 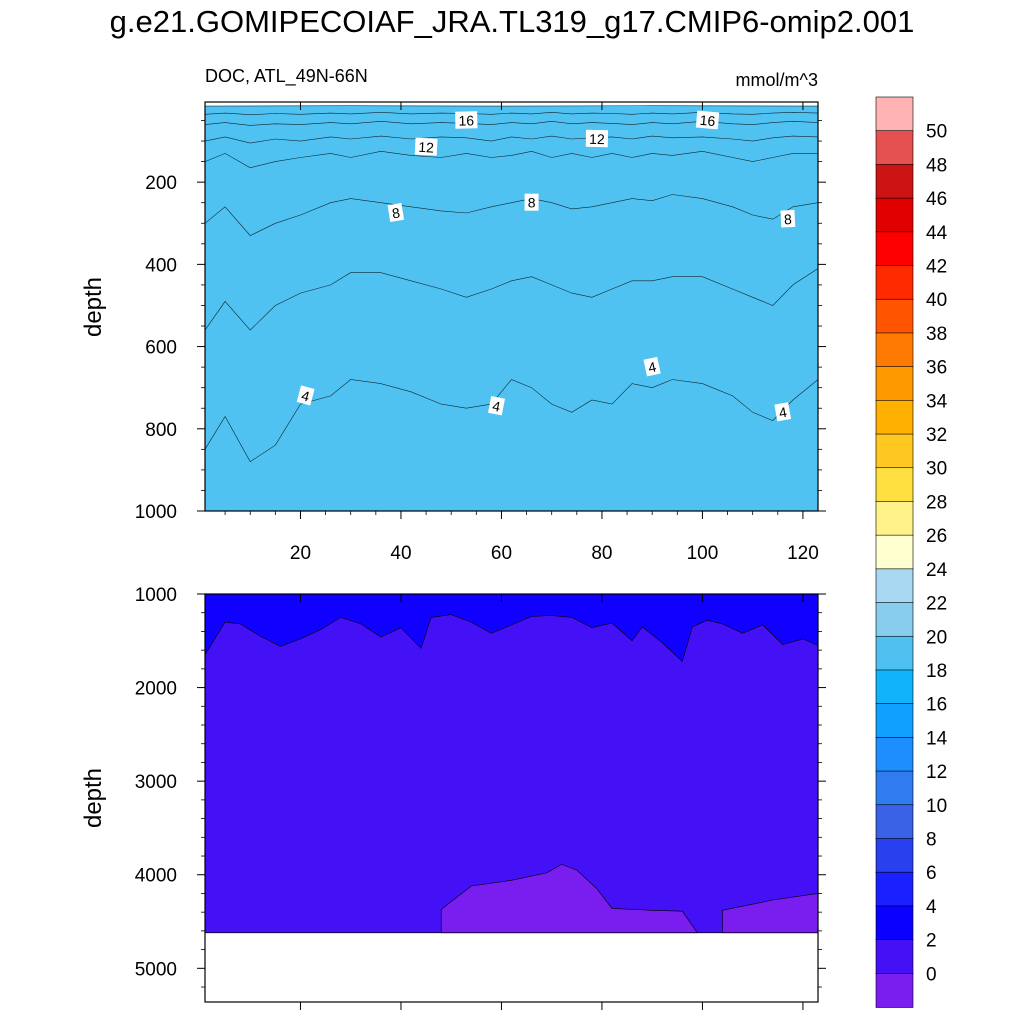 I want to click on x-tick-label: 80, so click(x=601, y=553).